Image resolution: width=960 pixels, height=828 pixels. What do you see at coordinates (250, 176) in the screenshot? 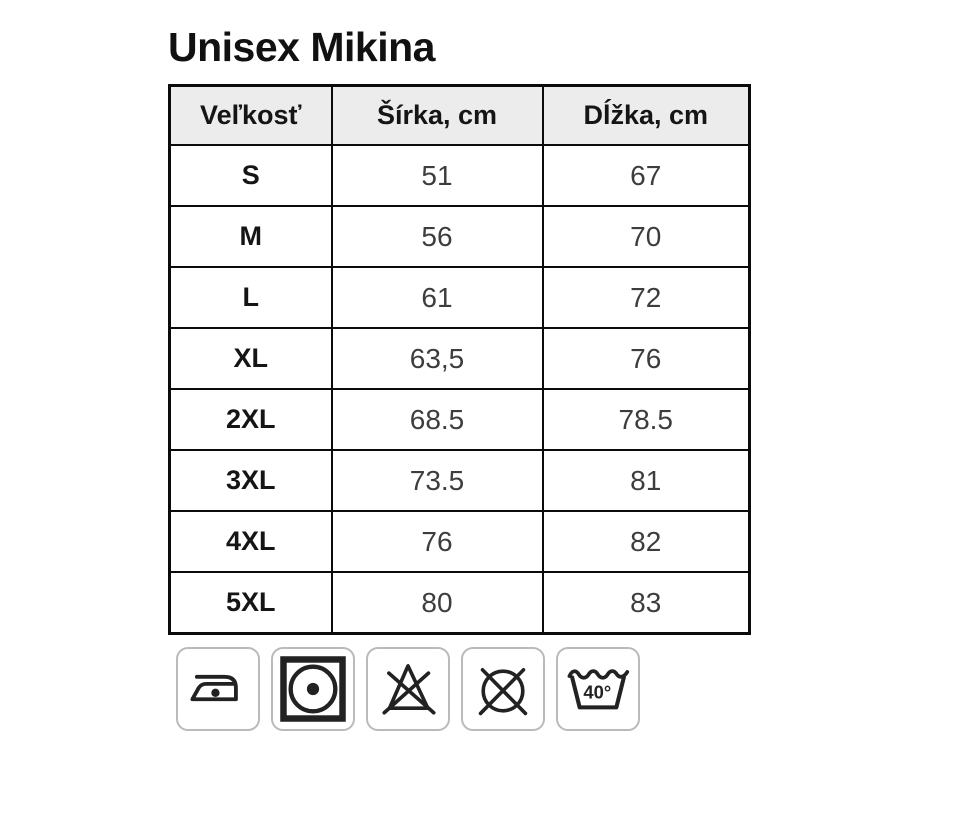
I see `size-cell: S` at bounding box center [250, 176].